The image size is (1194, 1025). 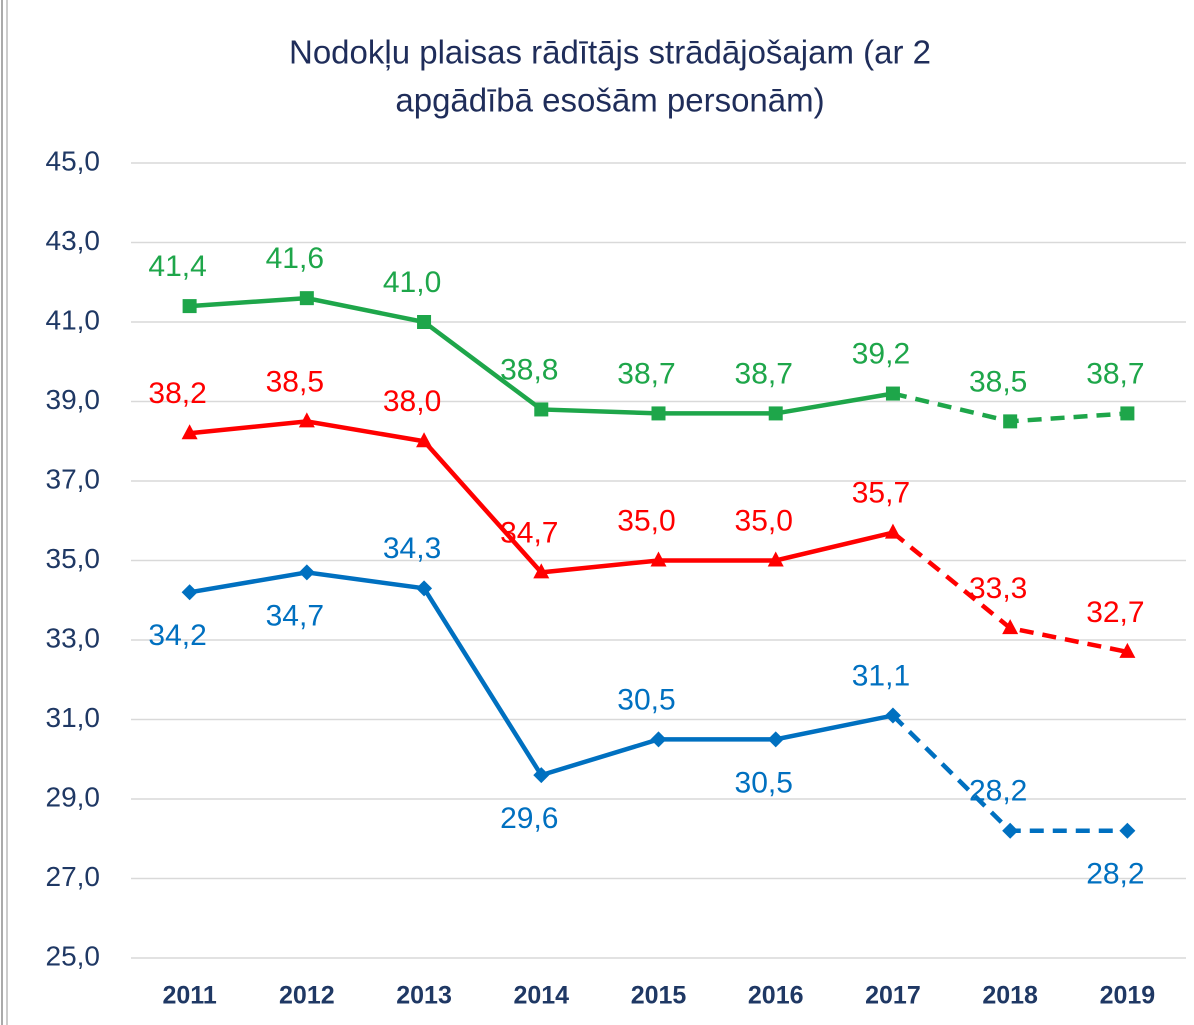 What do you see at coordinates (177, 393) in the screenshot?
I see `data-label: 38,2` at bounding box center [177, 393].